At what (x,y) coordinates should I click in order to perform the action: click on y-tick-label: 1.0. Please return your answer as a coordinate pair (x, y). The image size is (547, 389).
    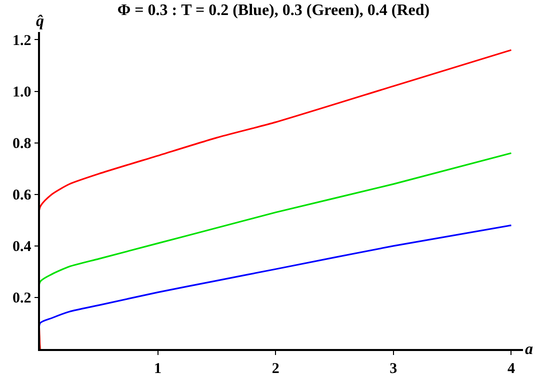
    Looking at the image, I should click on (22, 92).